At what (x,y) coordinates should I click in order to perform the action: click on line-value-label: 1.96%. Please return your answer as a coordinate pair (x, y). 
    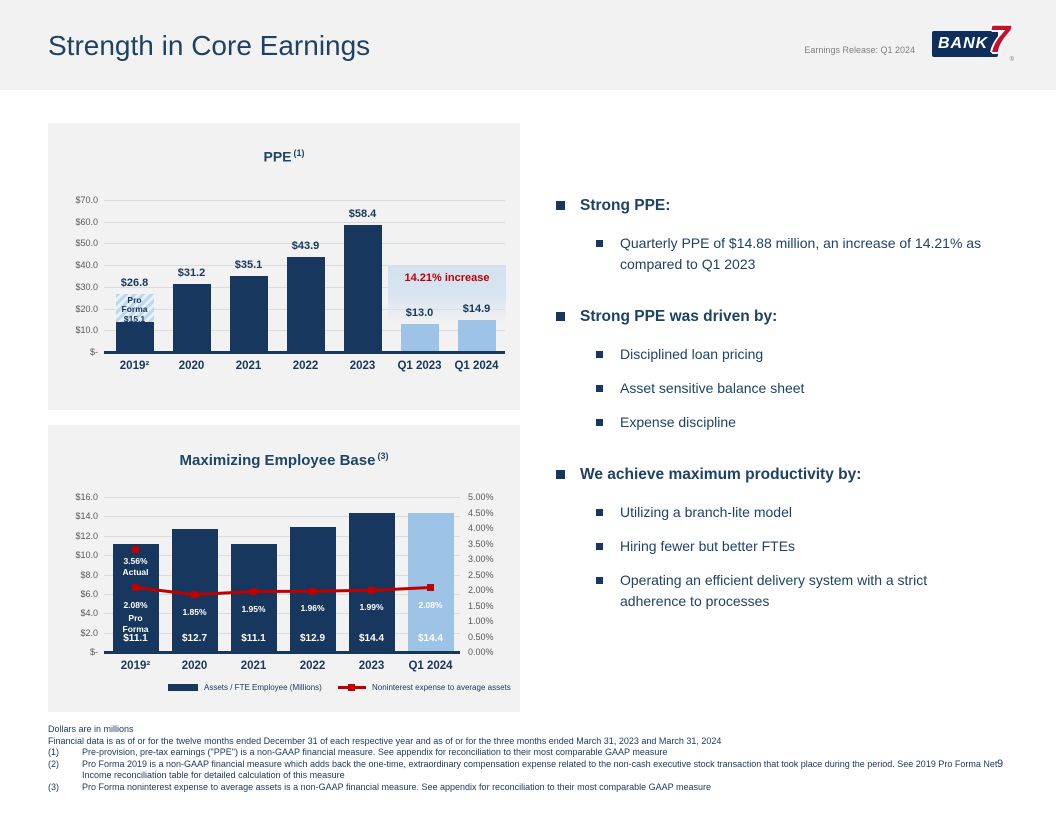
    Looking at the image, I should click on (312, 608).